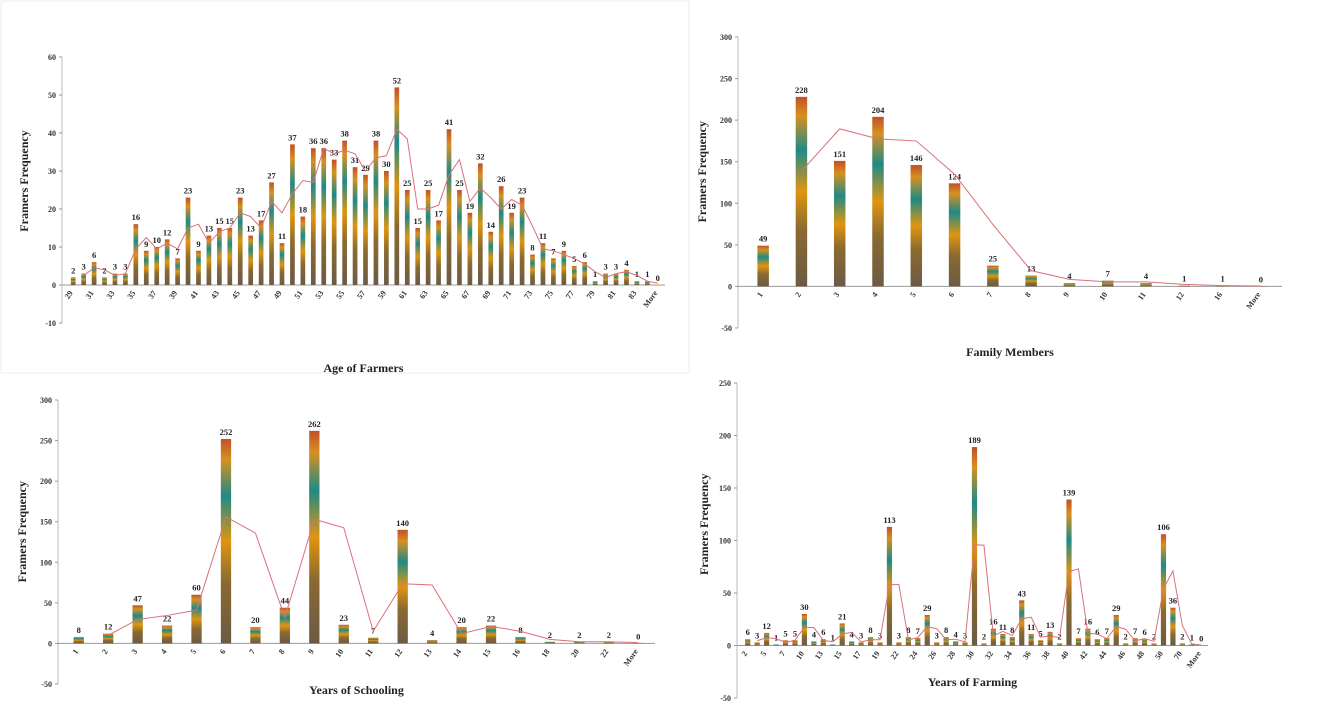  What do you see at coordinates (1065, 655) in the screenshot?
I see `x-tick-label: 40` at bounding box center [1065, 655].